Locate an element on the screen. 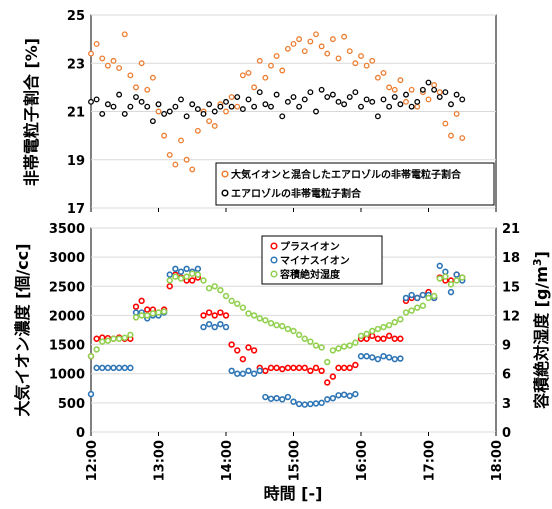  legend-label-humidity: 容積絶対湿度 is located at coordinates (310, 274).